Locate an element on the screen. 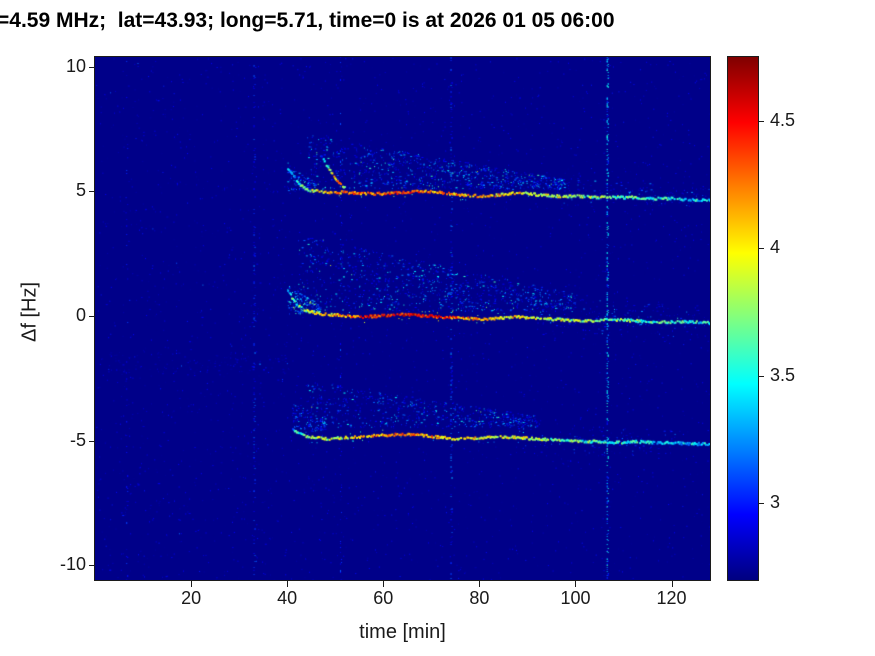 The width and height of the screenshot is (875, 656). y-tick-label: -5 is located at coordinates (77, 439).